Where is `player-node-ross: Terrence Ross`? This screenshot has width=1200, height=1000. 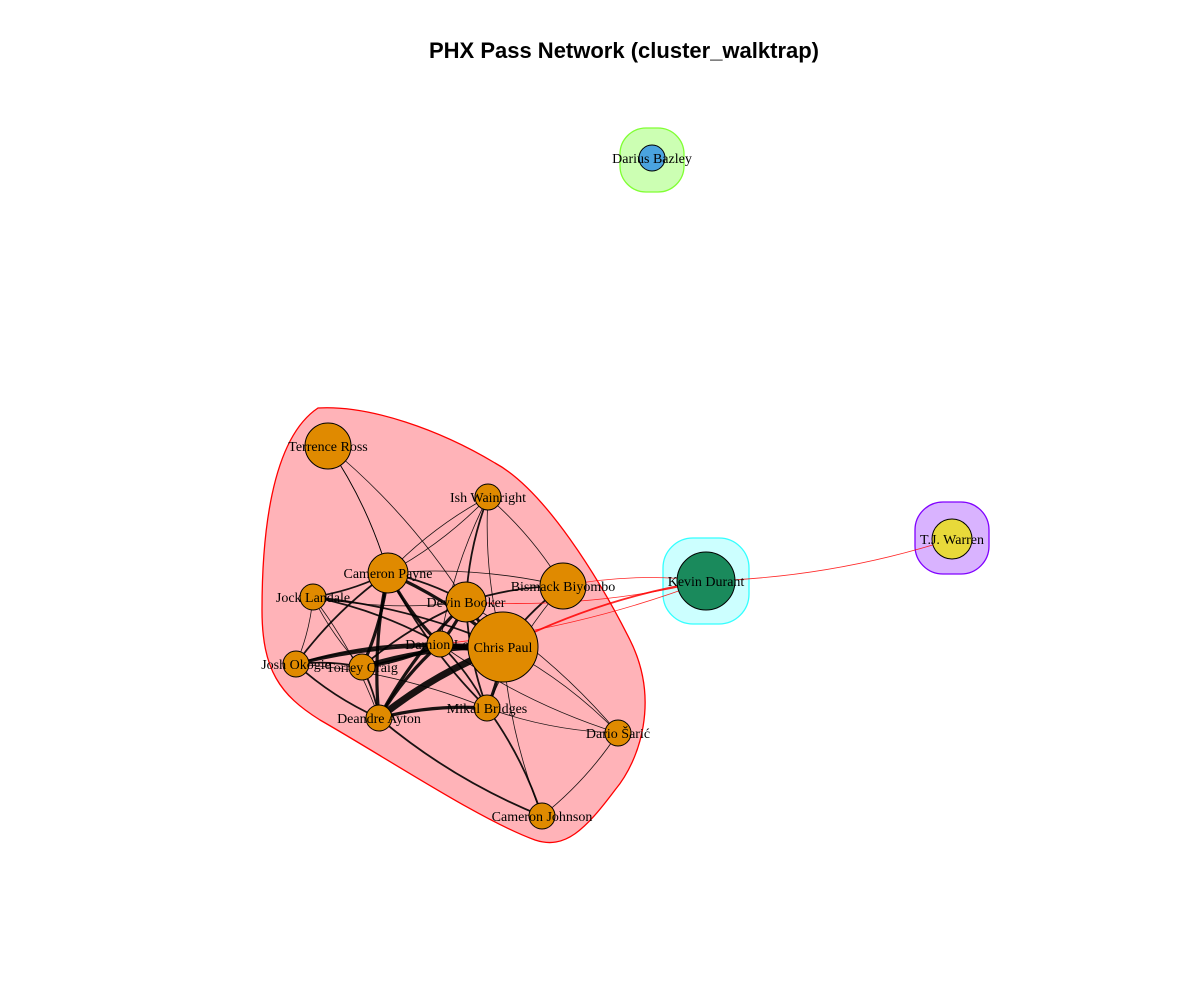 player-node-ross: Terrence Ross is located at coordinates (328, 446).